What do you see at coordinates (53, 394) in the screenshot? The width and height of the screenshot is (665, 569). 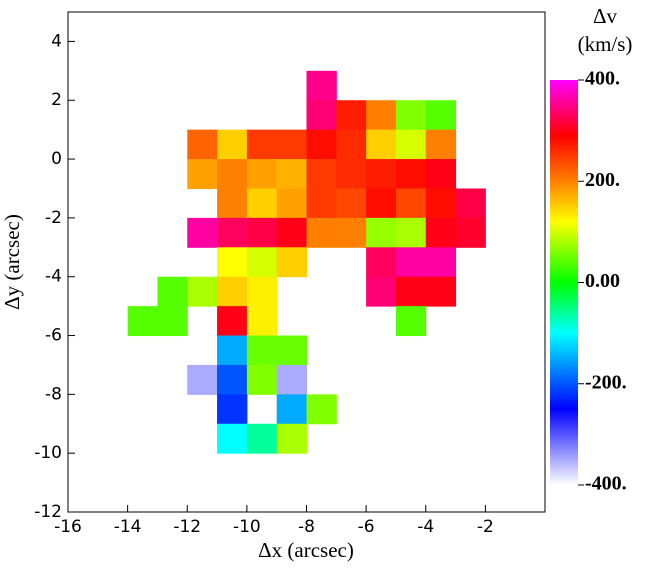 I see `y-tick-label: -8` at bounding box center [53, 394].